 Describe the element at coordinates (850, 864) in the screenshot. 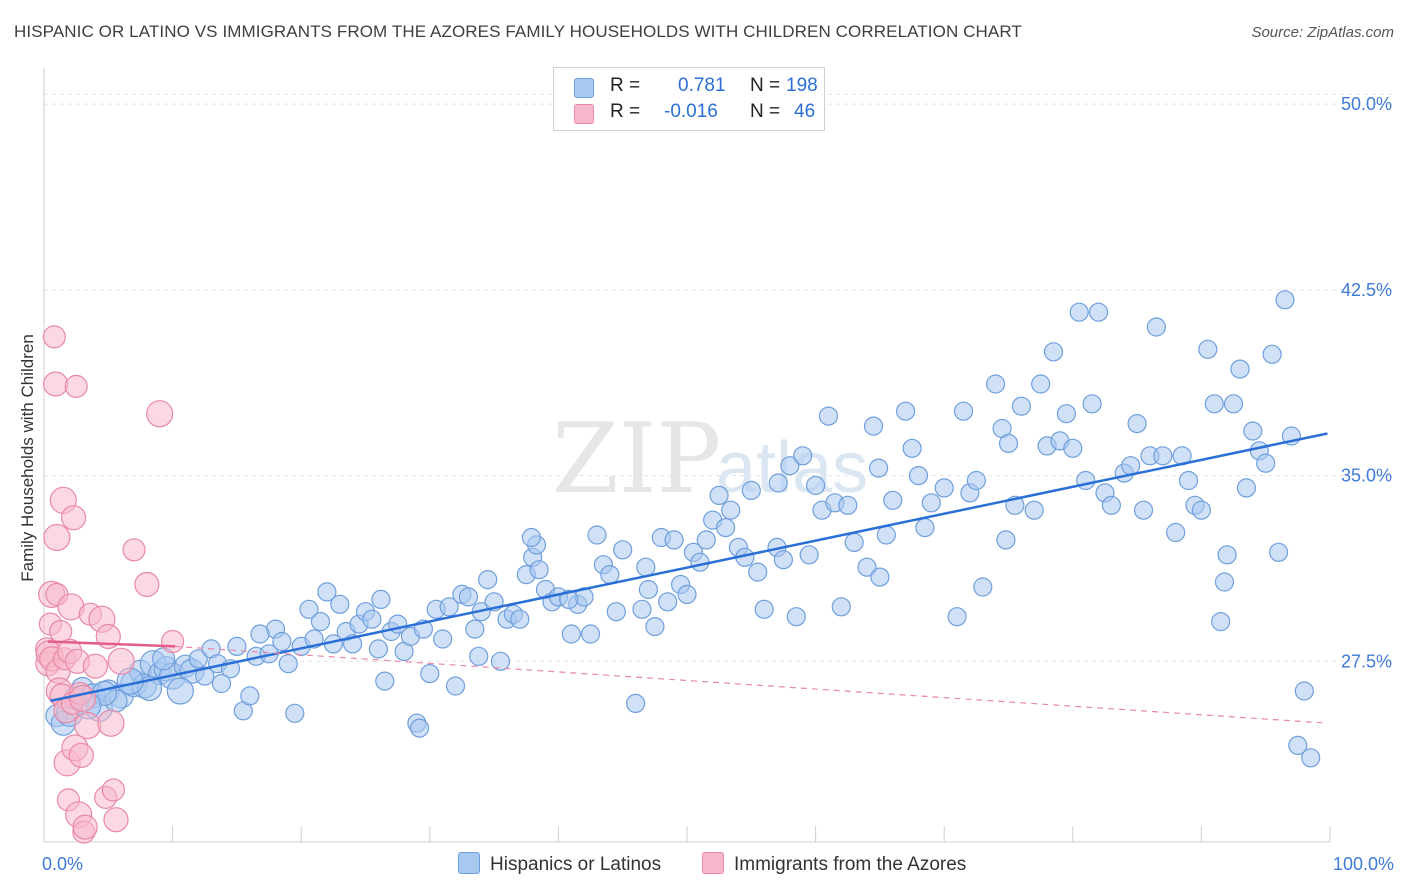

I see `bottom-legend-label-azores: Immigrants from the Azores` at that location.